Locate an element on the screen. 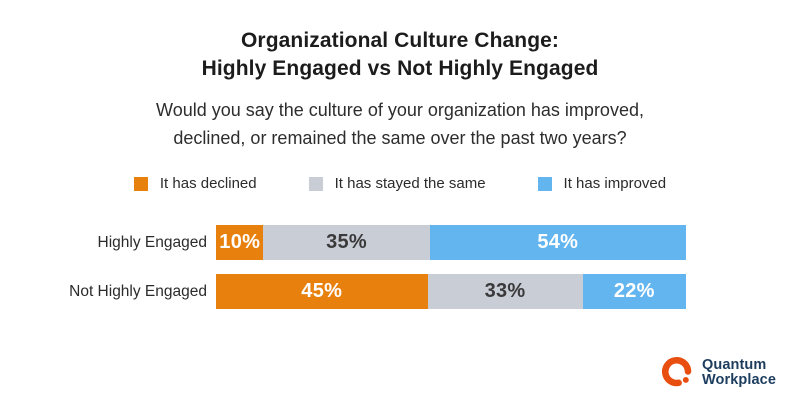 The image size is (800, 400). legend-swatch-declined is located at coordinates (140, 183).